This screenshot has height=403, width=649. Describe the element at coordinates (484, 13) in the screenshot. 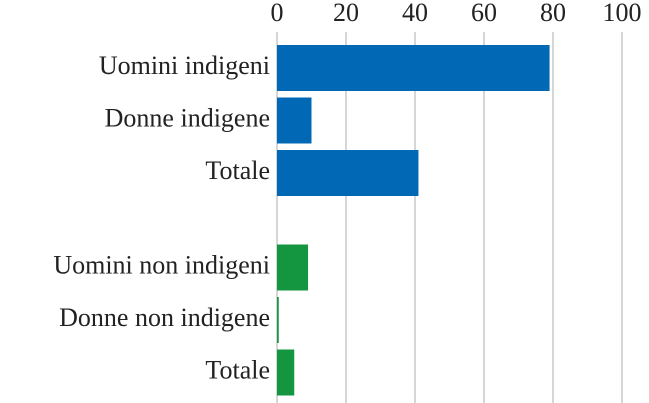

I see `x-tick-label: 60` at that location.